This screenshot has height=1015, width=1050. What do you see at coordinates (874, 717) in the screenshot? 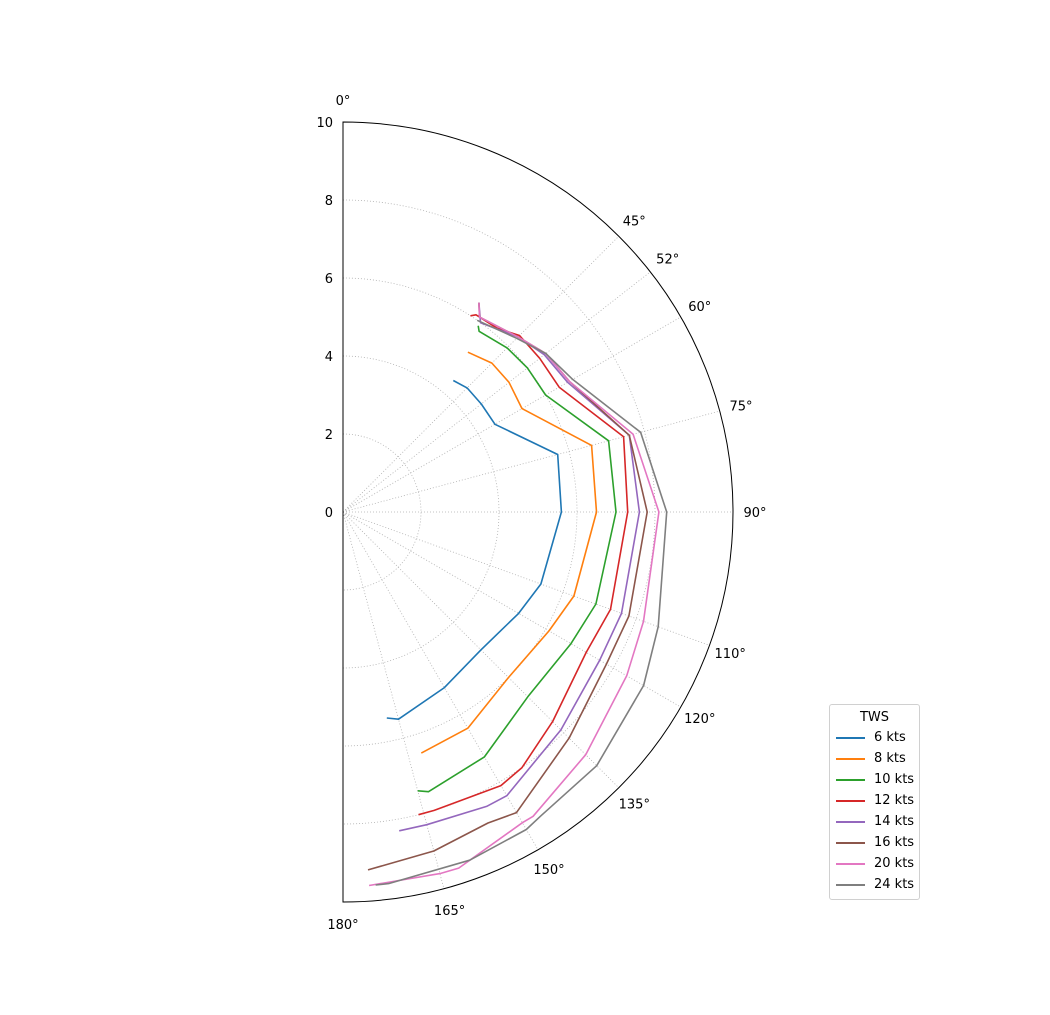
I see `legend-title: TWS` at bounding box center [874, 717].